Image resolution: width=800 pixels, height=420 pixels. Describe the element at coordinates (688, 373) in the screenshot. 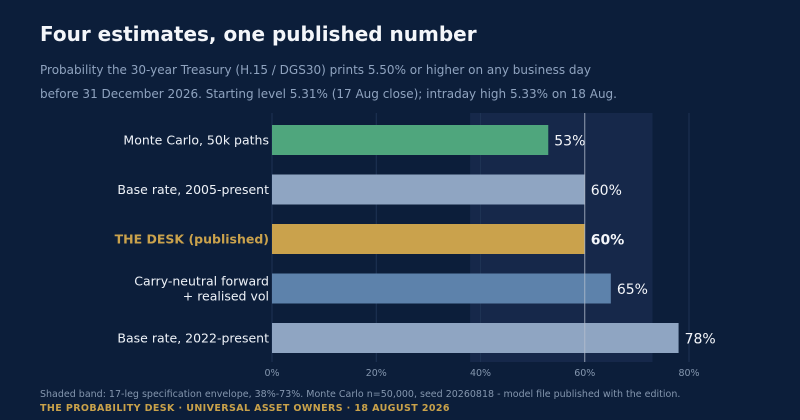

I see `x-tick-label-4: 80%` at that location.